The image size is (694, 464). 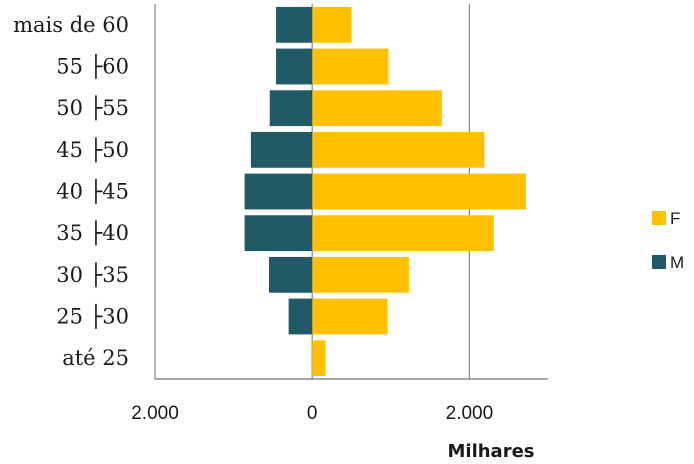 I want to click on legend-swatch-m, so click(x=659, y=262).